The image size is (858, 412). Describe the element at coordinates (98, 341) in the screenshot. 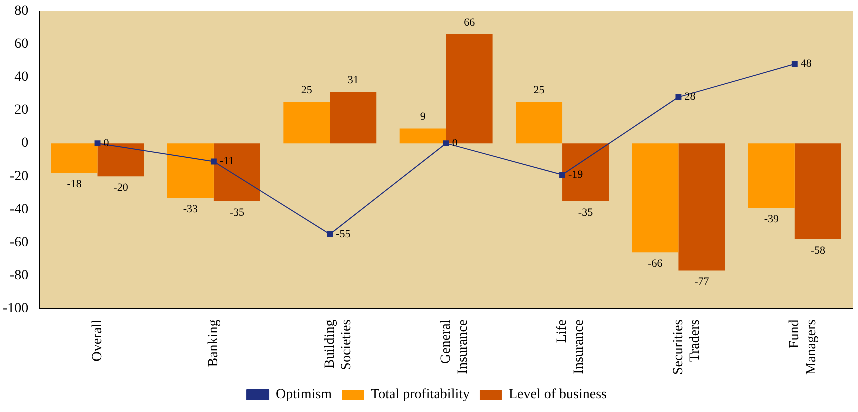

I see `x-tick-label: Overall` at that location.